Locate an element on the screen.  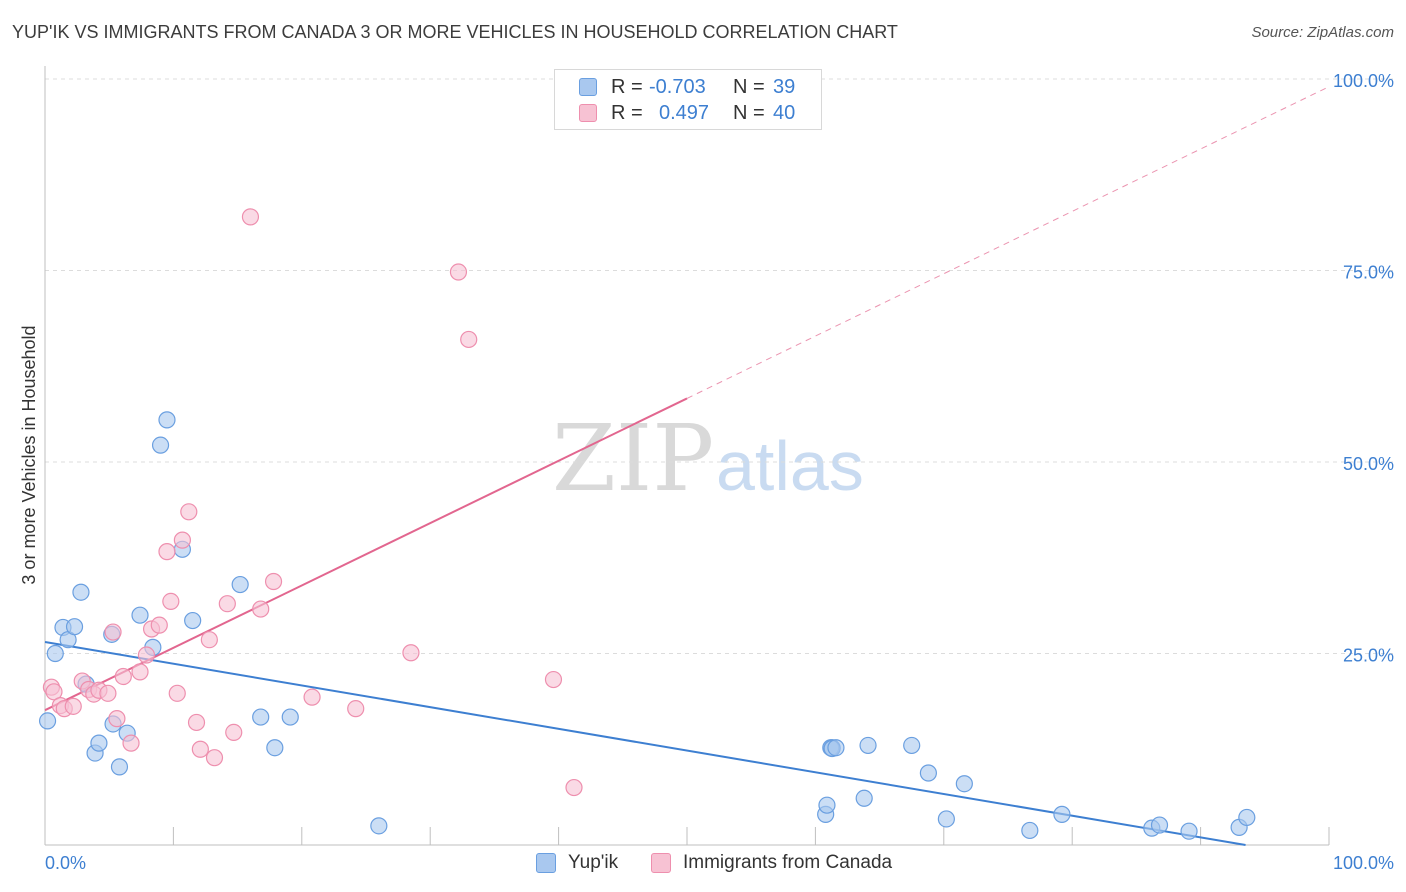
y-tick-label-25: 25.0% is located at coordinates (1368, 656).